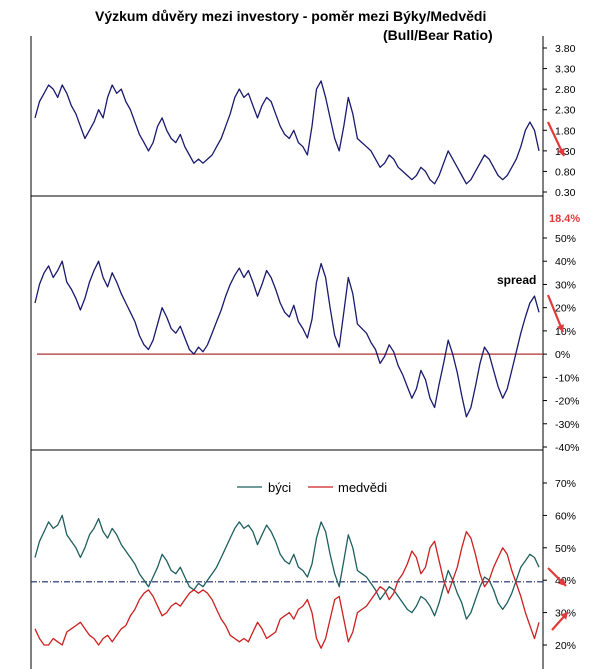 Image resolution: width=594 pixels, height=669 pixels. What do you see at coordinates (565, 172) in the screenshot?
I see `y-tick-label: 0.80` at bounding box center [565, 172].